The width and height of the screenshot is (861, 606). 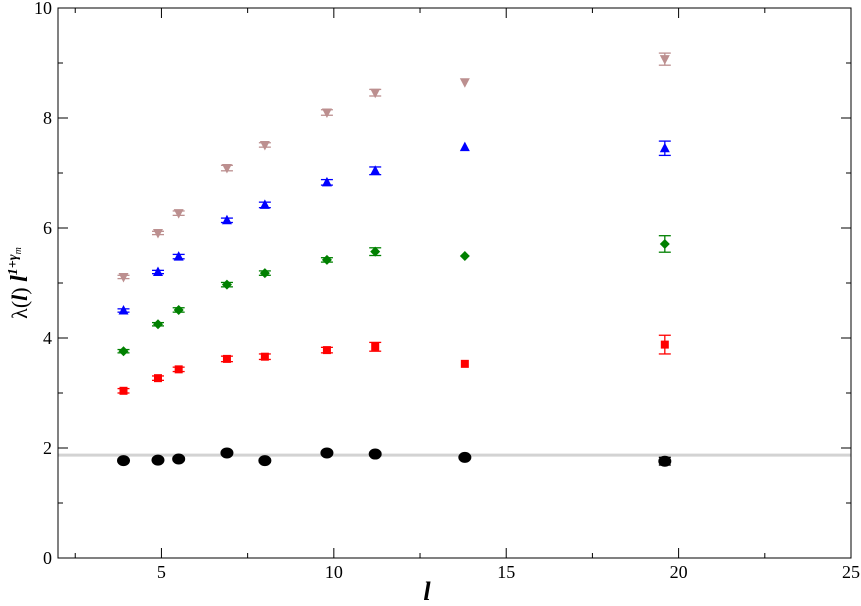 I want to click on y-tick-label: 2, so click(x=47, y=448).